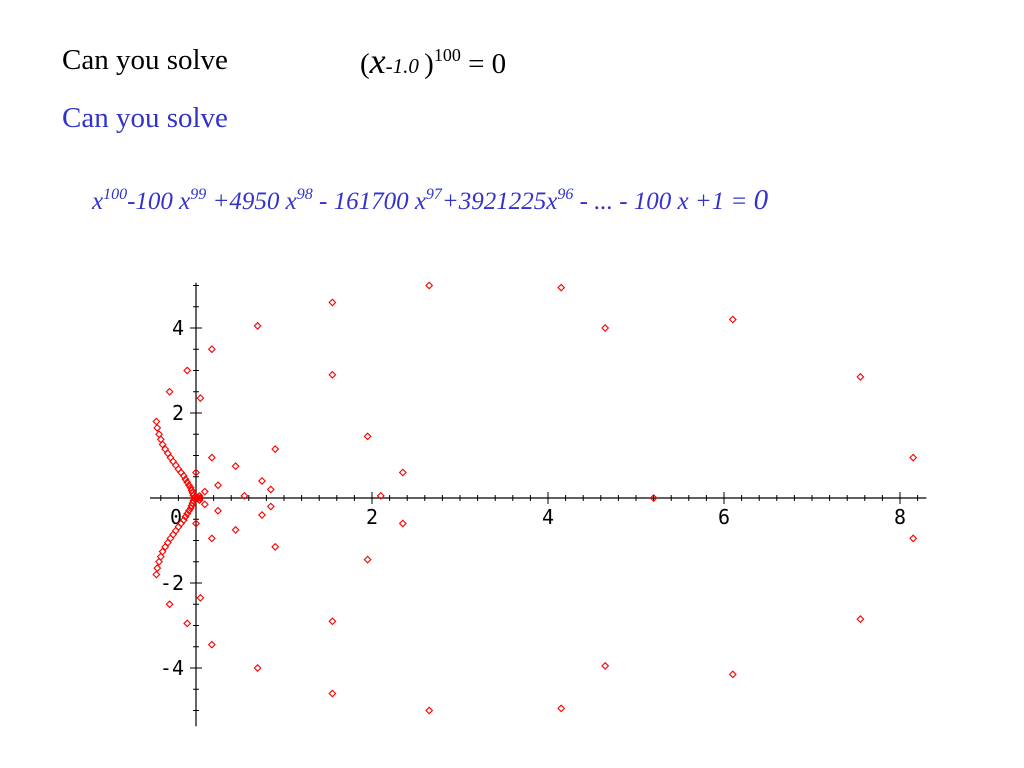 Image resolution: width=1024 pixels, height=768 pixels. What do you see at coordinates (115, 194) in the screenshot?
I see `poly-exp-1: 100` at bounding box center [115, 194].